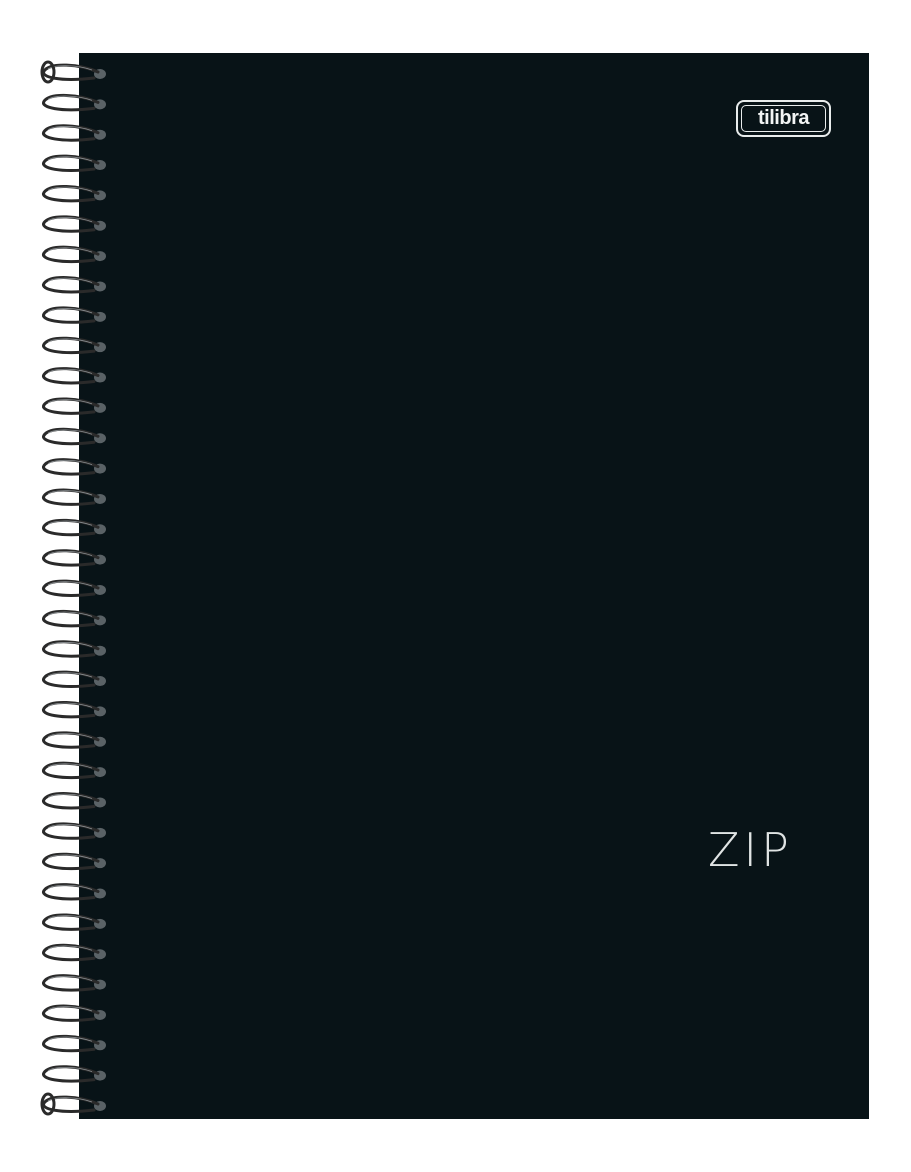  Describe the element at coordinates (750, 850) in the screenshot. I see `cover-title: ZIP` at that location.